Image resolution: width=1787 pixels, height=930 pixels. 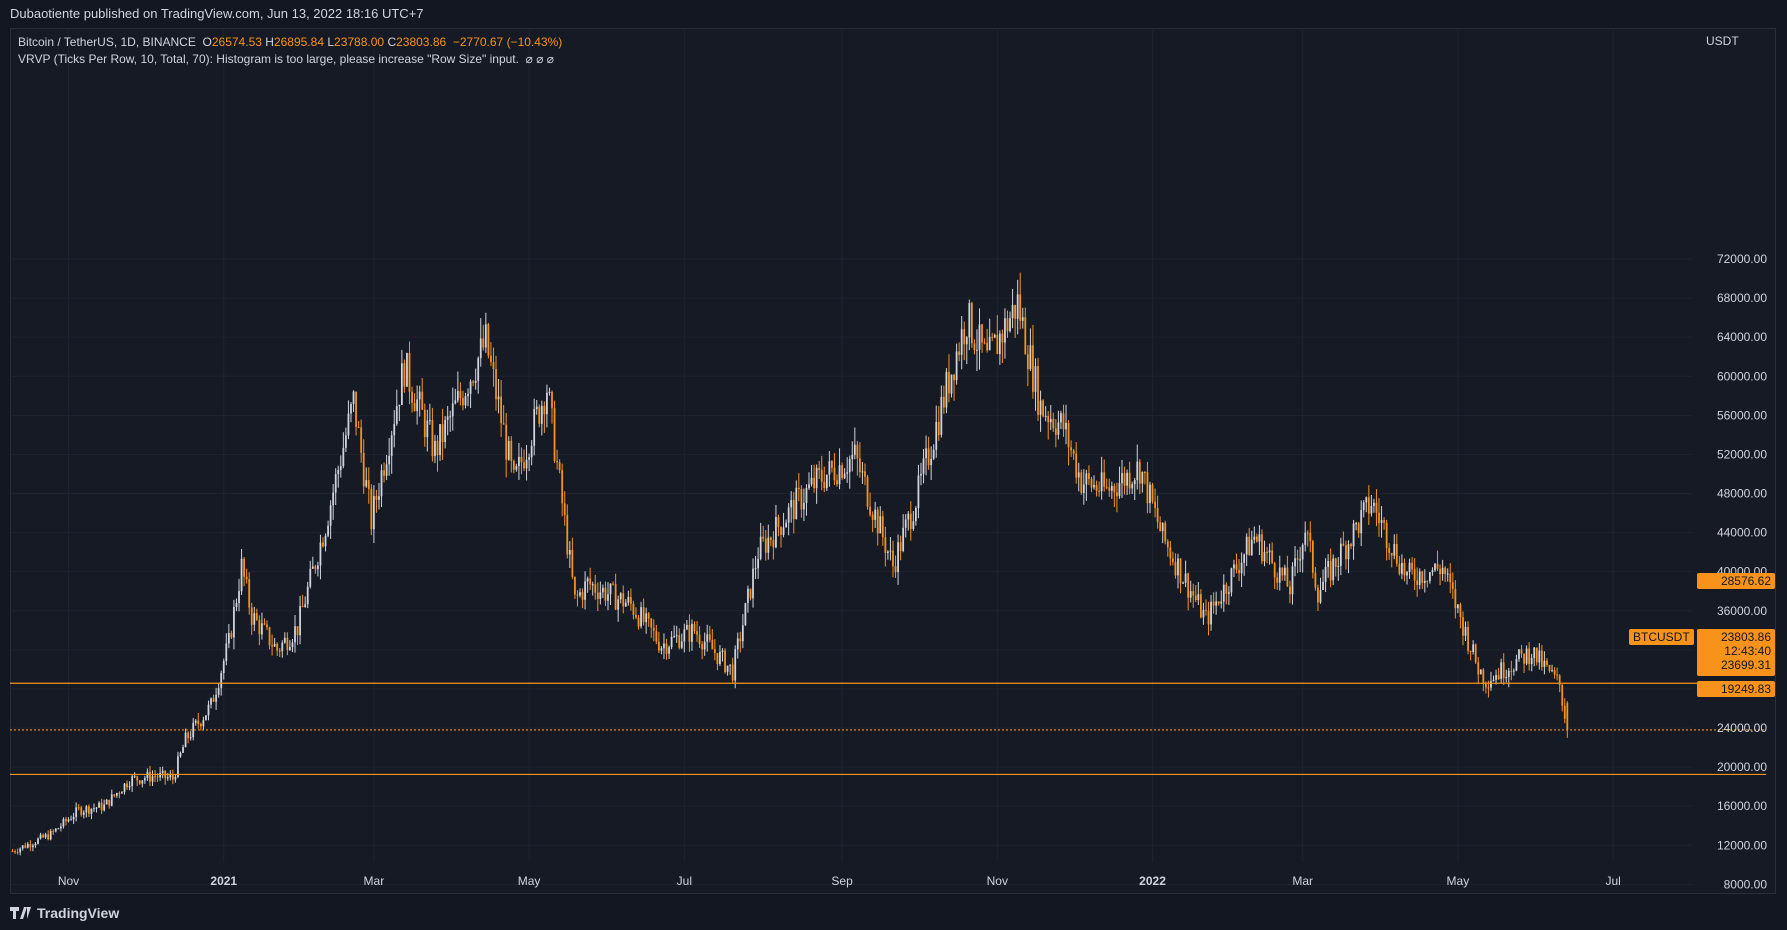 I want to click on tradingview-footer: TradingView, so click(x=64, y=913).